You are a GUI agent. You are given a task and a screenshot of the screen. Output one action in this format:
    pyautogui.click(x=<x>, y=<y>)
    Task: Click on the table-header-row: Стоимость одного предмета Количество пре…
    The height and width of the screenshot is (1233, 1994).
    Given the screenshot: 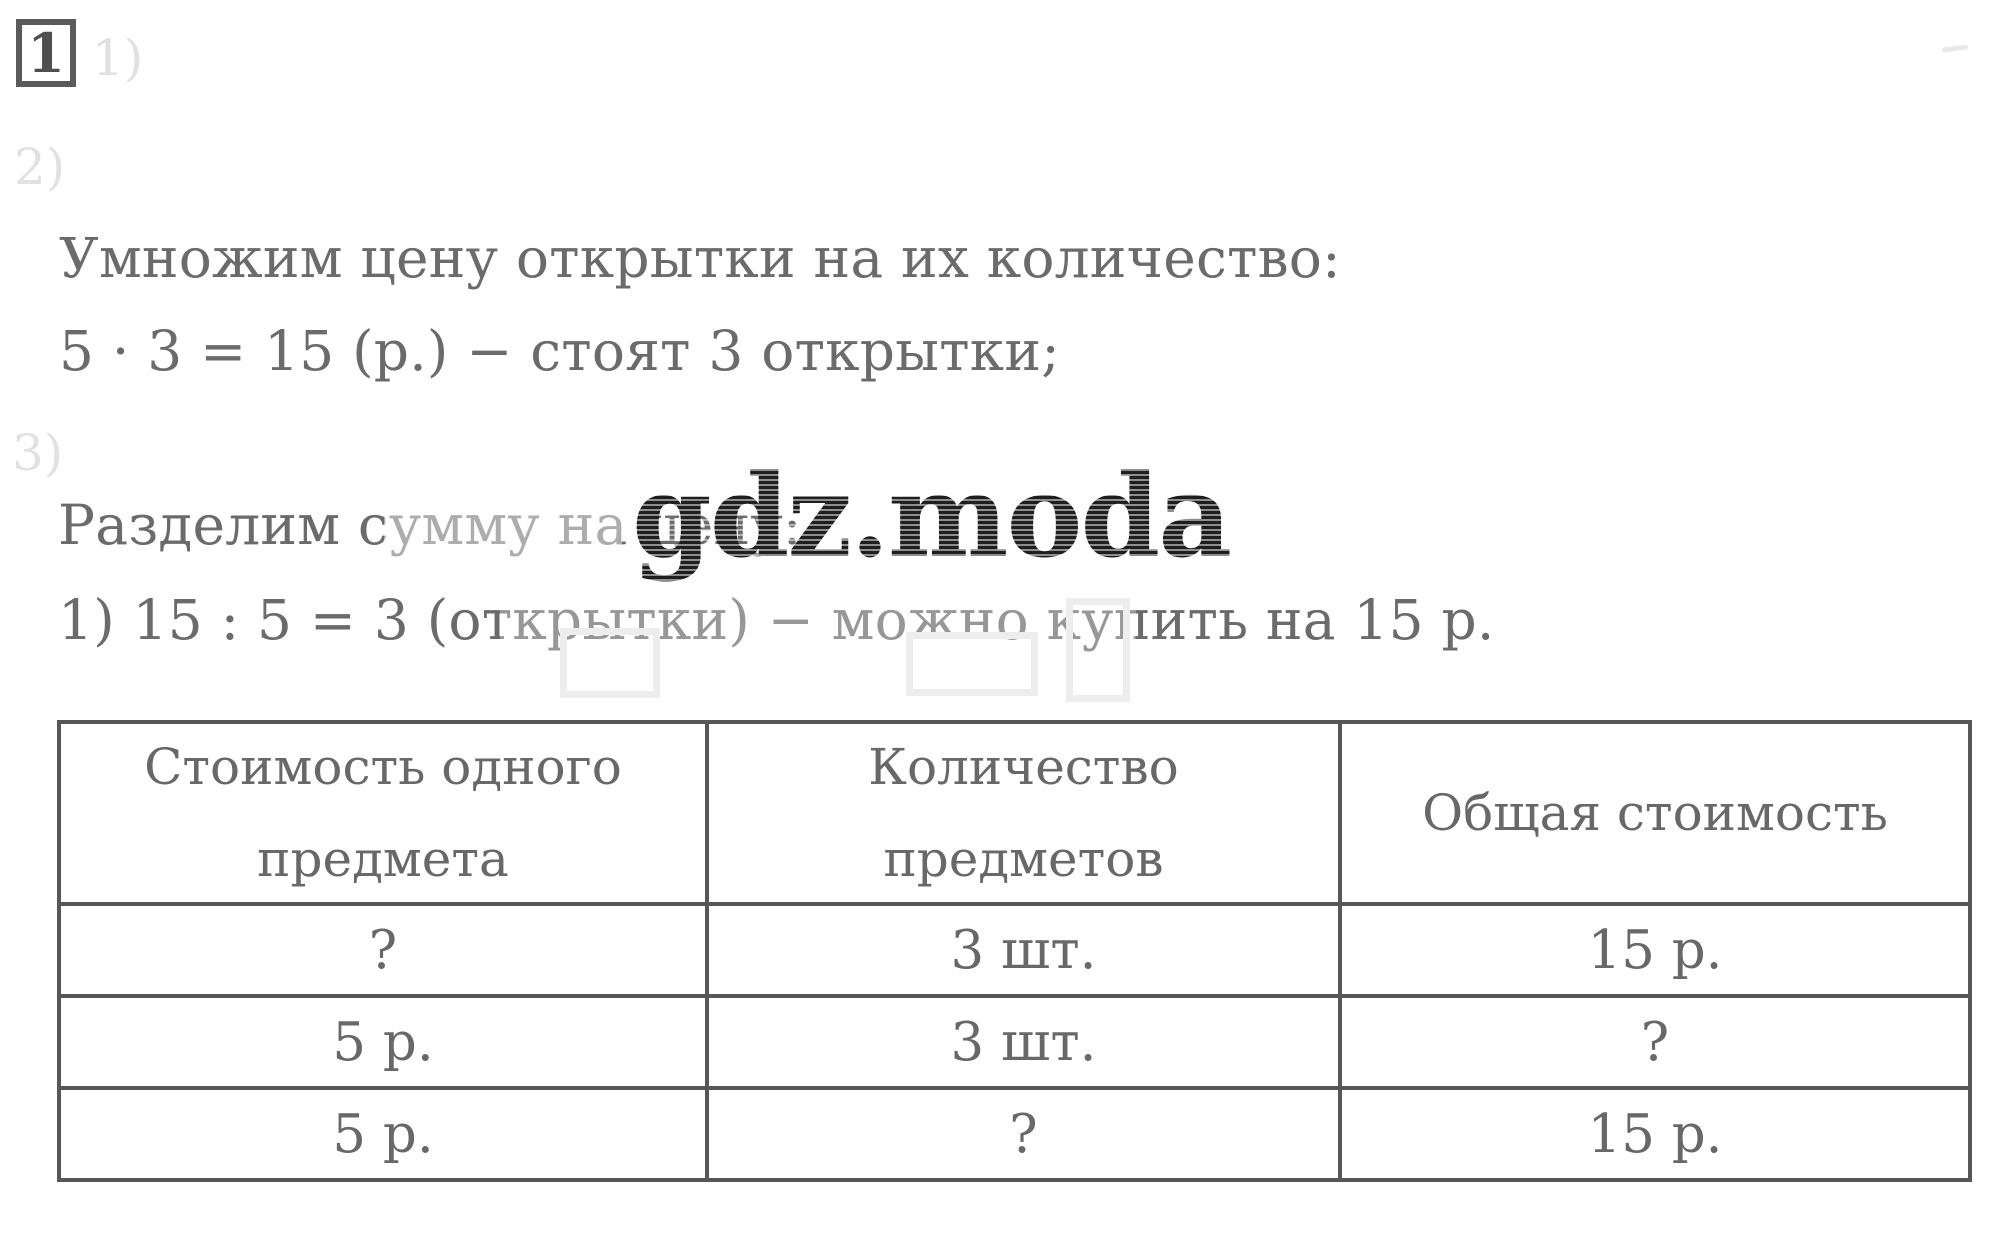 What is the action you would take?
    pyautogui.click(x=1014, y=813)
    